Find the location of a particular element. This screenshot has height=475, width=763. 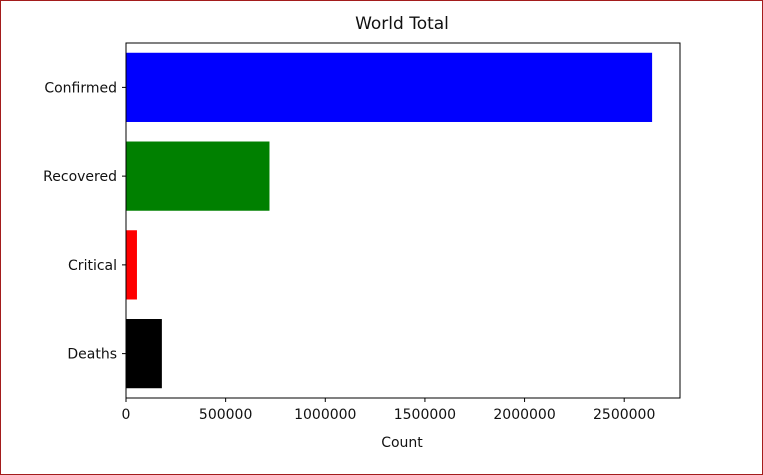

y-axis-ticks: Confirmed Recovered Critical Deaths is located at coordinates (84, 221).